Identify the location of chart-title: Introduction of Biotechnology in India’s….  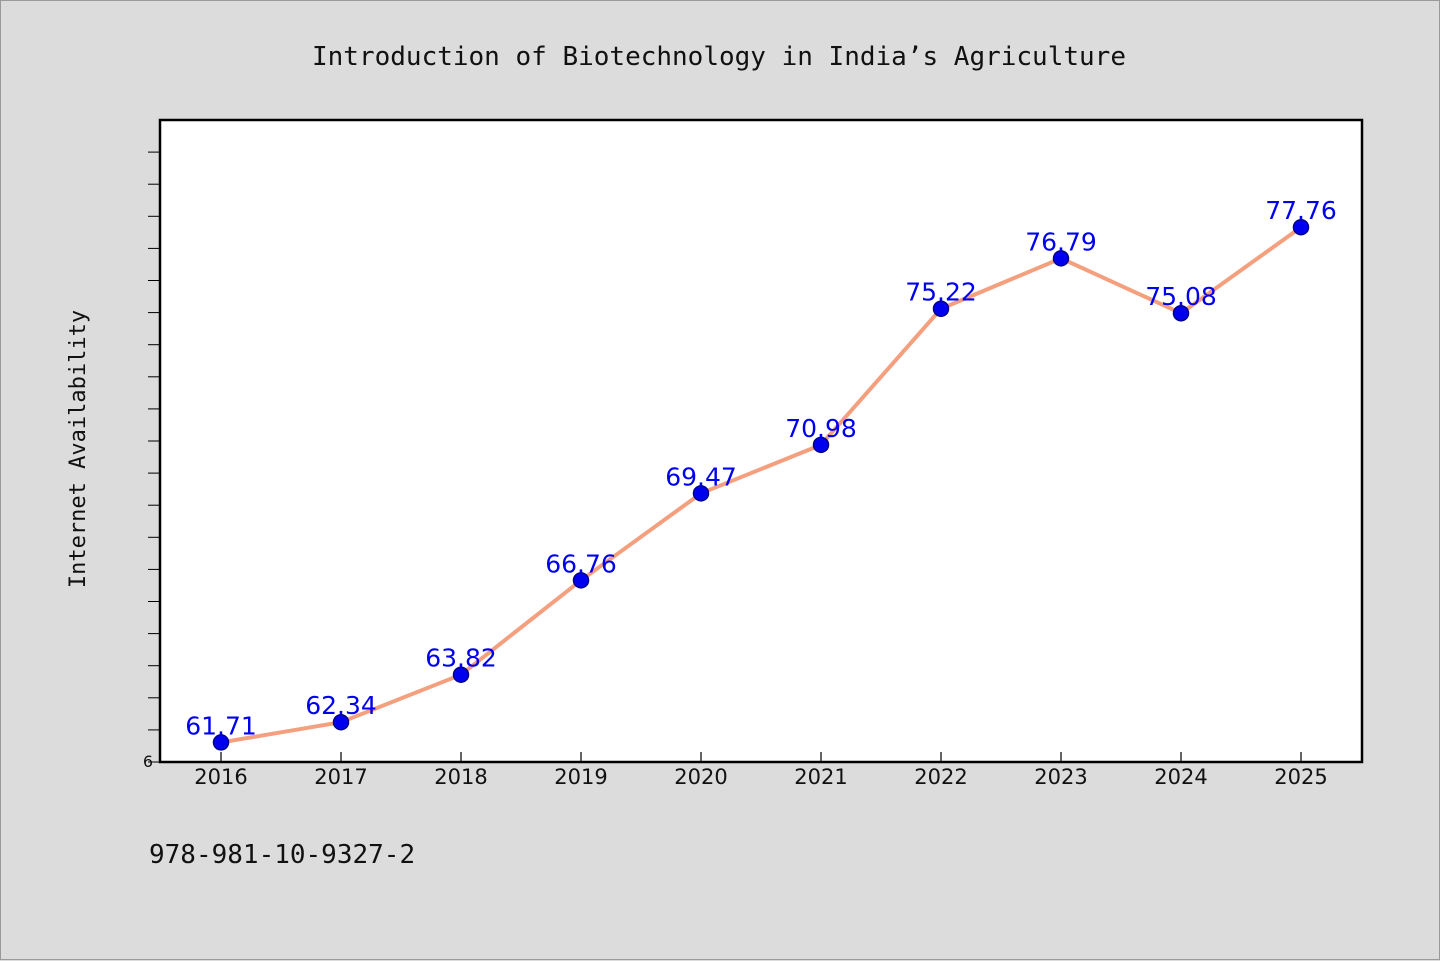
(719, 57).